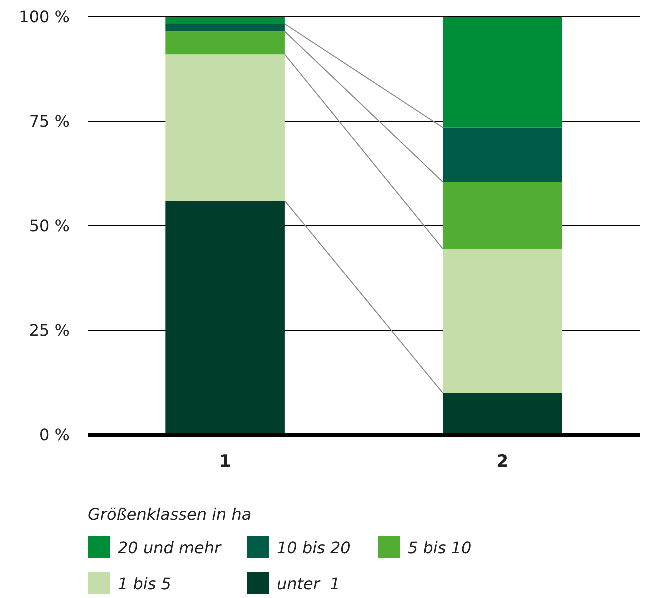 This screenshot has height=598, width=651. What do you see at coordinates (170, 548) in the screenshot?
I see `legend-label: 20 und mehr` at bounding box center [170, 548].